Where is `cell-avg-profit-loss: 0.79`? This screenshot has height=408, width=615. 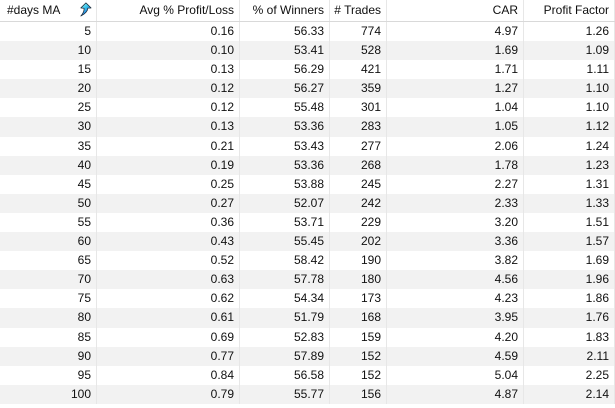
cell-avg-profit-loss: 0.79 is located at coordinates (168, 394).